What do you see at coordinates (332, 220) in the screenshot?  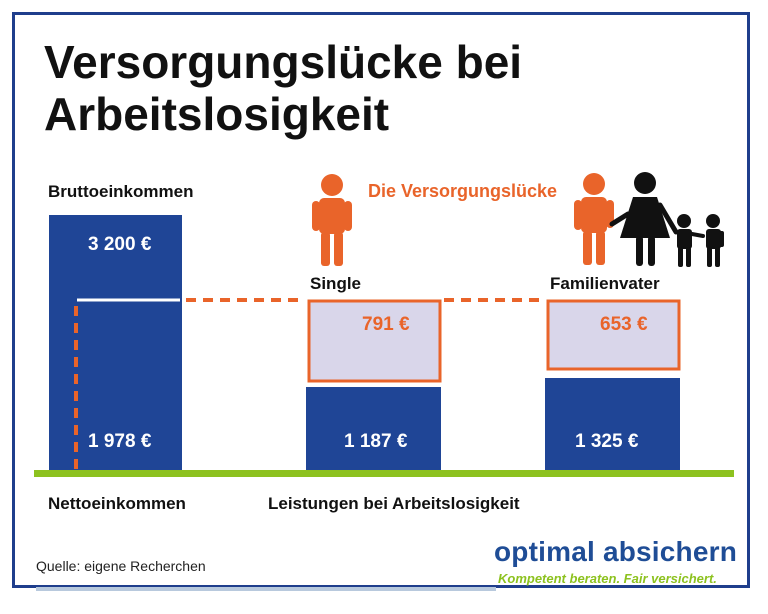 I see `person-icon` at bounding box center [332, 220].